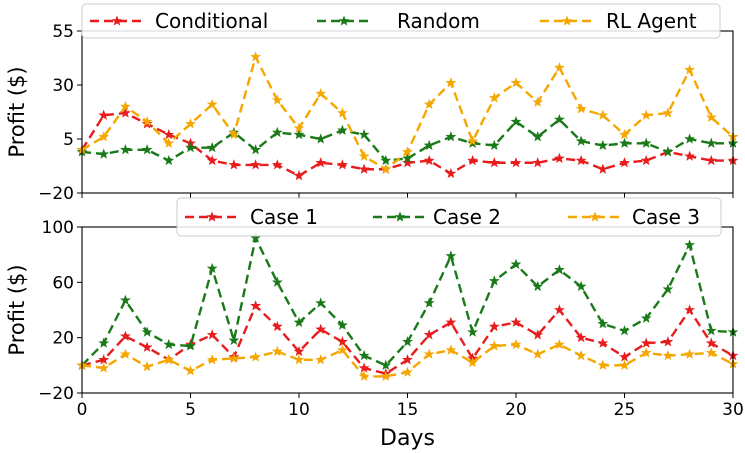 Image resolution: width=745 pixels, height=453 pixels. Describe the element at coordinates (63, 32) in the screenshot. I see `y-tick-label: 55` at that location.